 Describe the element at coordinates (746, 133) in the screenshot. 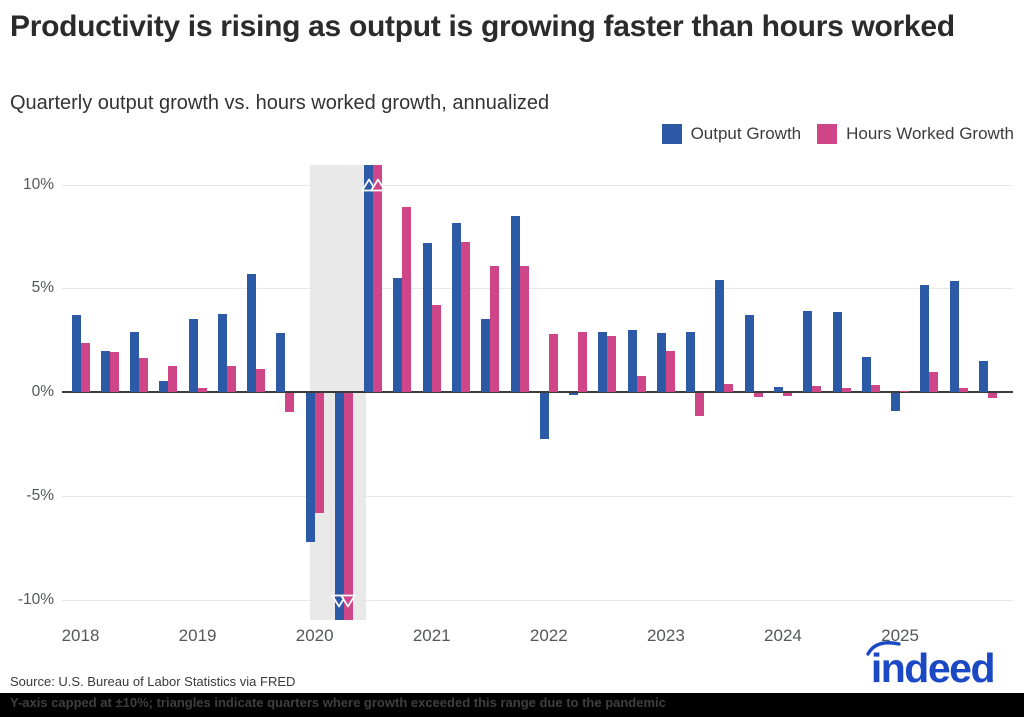

I see `legend-label-output-growth: Output Growth` at that location.